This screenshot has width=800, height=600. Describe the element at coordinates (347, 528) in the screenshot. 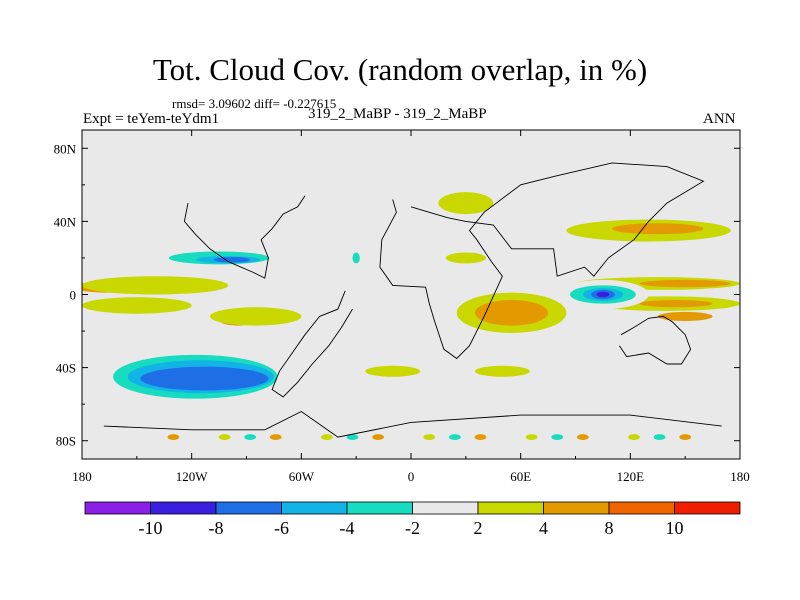

I see `colorbar-label-3: -4` at that location.